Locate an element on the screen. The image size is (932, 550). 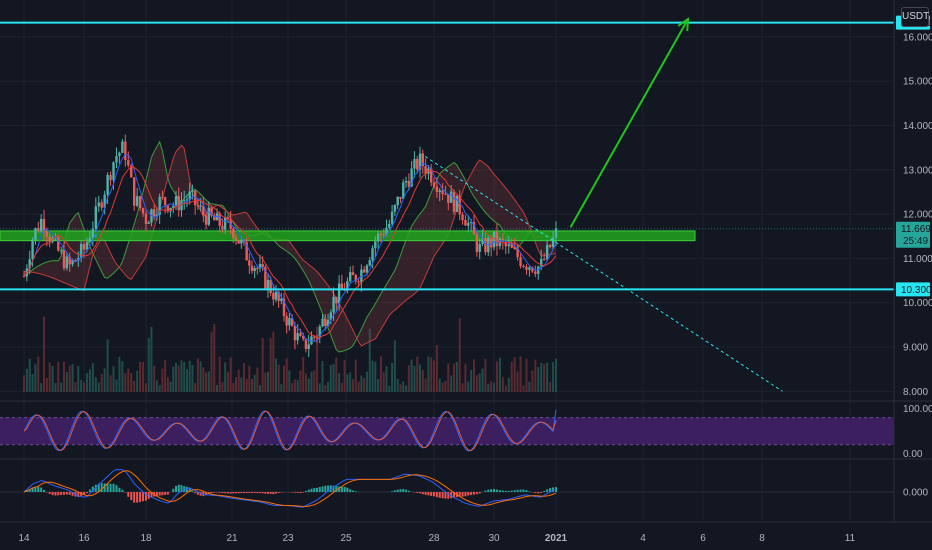
currency-label: USDT is located at coordinates (915, 17).